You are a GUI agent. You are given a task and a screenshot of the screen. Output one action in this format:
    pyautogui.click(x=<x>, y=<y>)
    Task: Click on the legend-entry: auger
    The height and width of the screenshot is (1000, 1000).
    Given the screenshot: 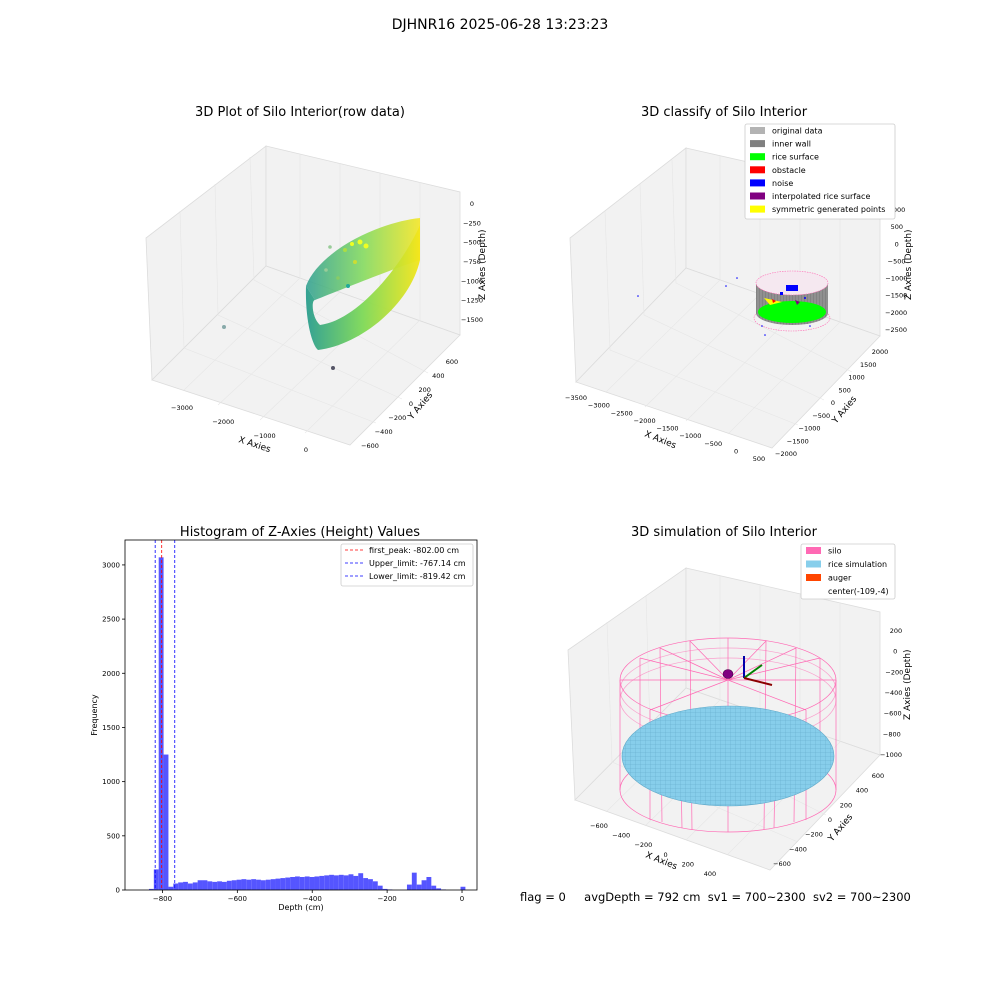 What is the action you would take?
    pyautogui.click(x=840, y=578)
    